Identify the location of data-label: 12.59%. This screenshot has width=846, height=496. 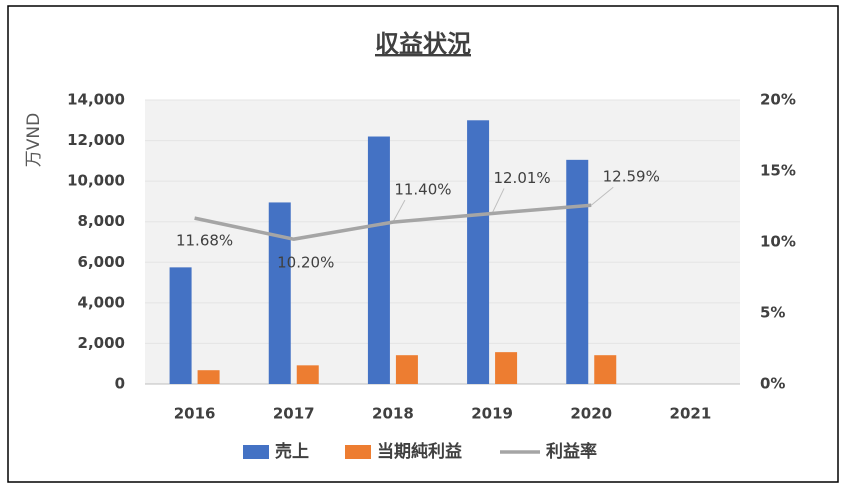
(631, 177).